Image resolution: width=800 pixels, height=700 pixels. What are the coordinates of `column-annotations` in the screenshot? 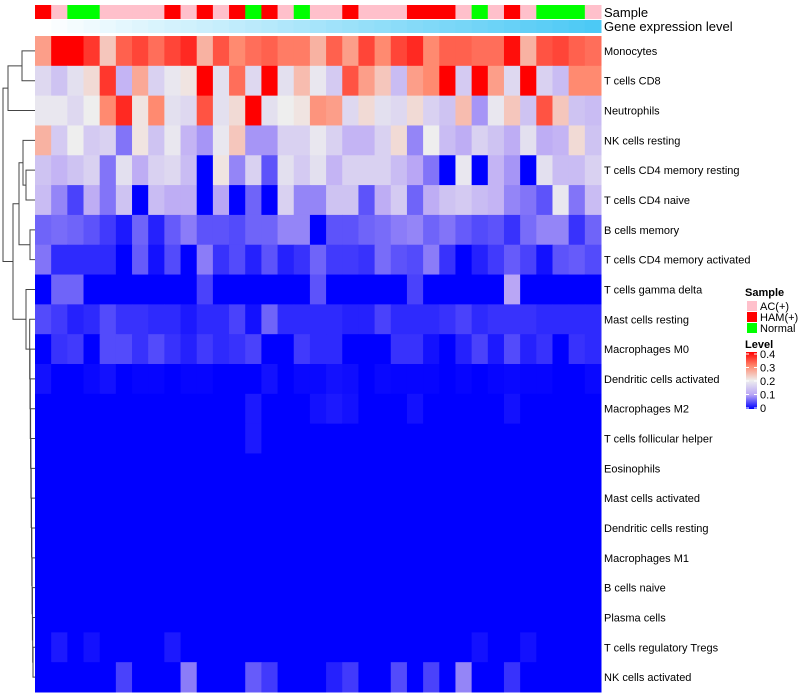 It's located at (318, 19).